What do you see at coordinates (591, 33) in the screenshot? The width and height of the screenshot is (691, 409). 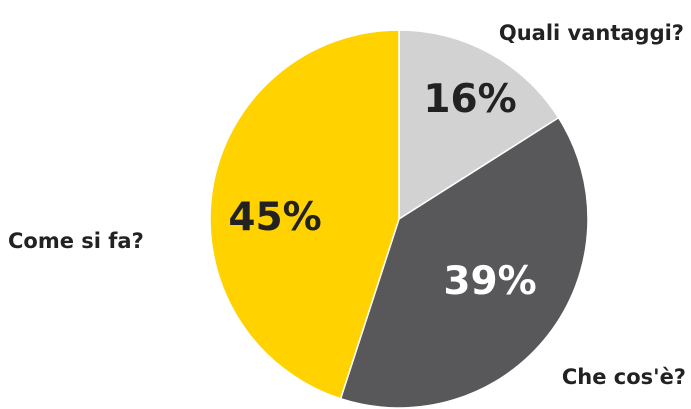 I see `slice-category-label-quali-vantaggi: Quali vantaggi?` at bounding box center [591, 33].